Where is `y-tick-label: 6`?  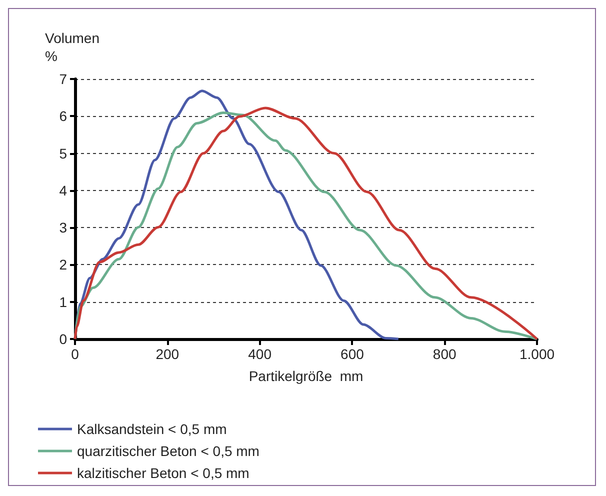 y-tick-label: 6 is located at coordinates (63, 116).